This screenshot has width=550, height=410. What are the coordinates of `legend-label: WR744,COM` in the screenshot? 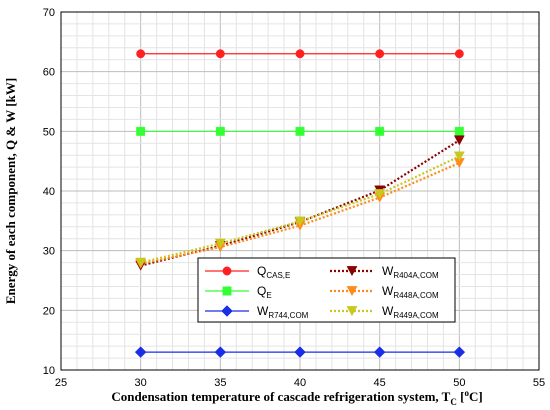 It's located at (283, 312).